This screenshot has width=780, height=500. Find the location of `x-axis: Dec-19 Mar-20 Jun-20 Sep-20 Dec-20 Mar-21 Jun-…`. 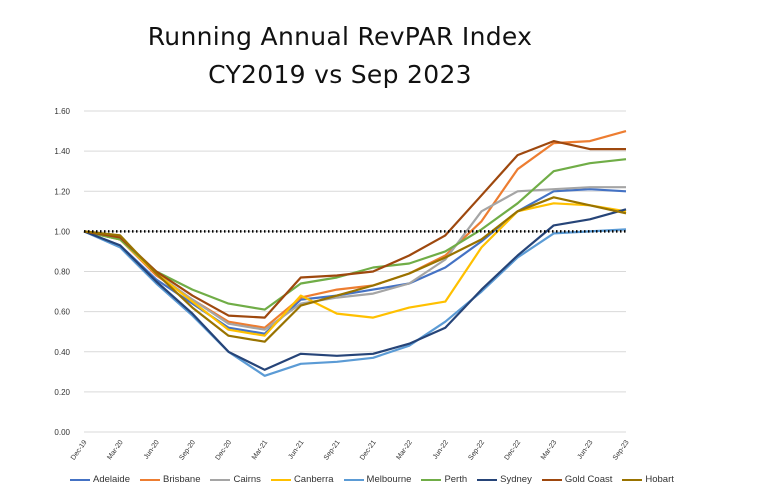

x-axis: Dec-19 Mar-20 Jun-20 Sep-20 Dec-20 Mar-21 Jun-… is located at coordinates (350, 450).